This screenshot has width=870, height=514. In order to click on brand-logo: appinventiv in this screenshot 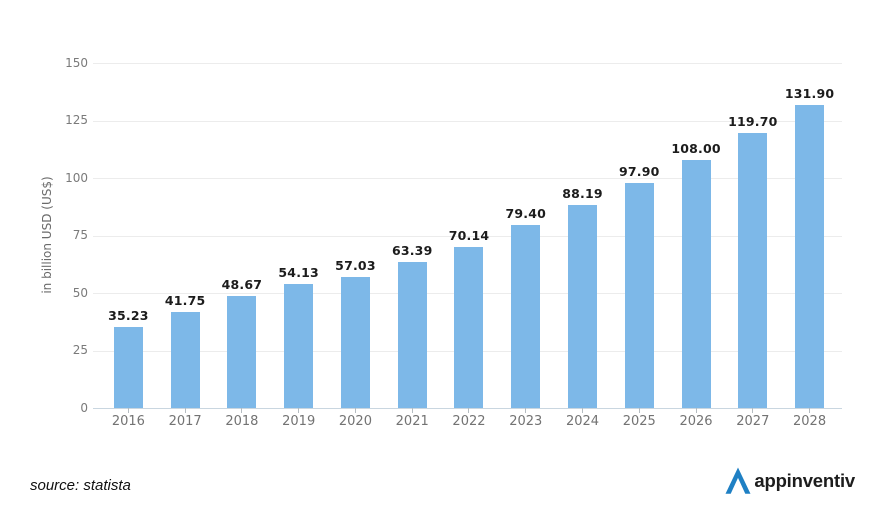, I will do `click(790, 481)`.